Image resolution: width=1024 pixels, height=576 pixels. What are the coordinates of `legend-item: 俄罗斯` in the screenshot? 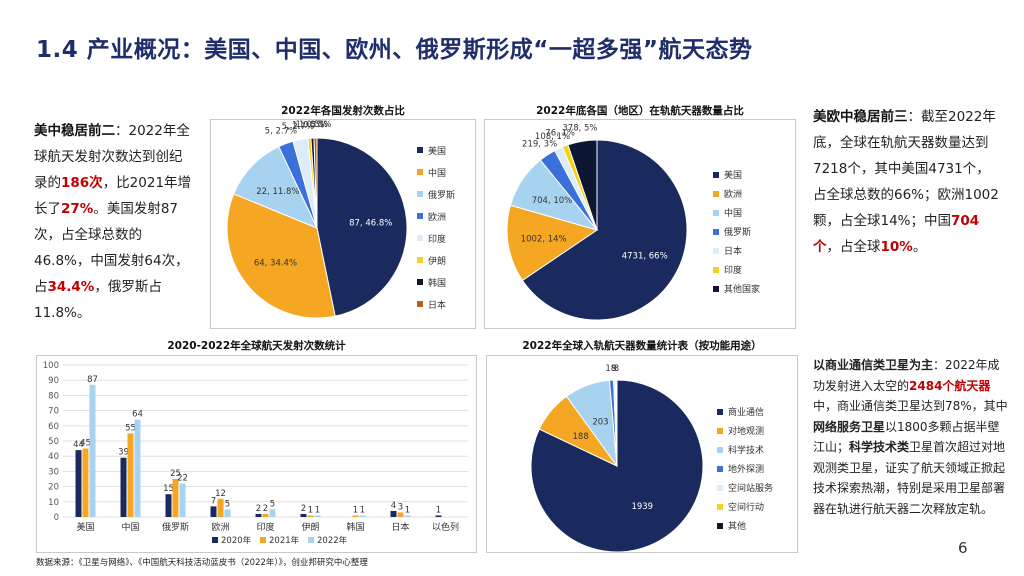 It's located at (736, 231).